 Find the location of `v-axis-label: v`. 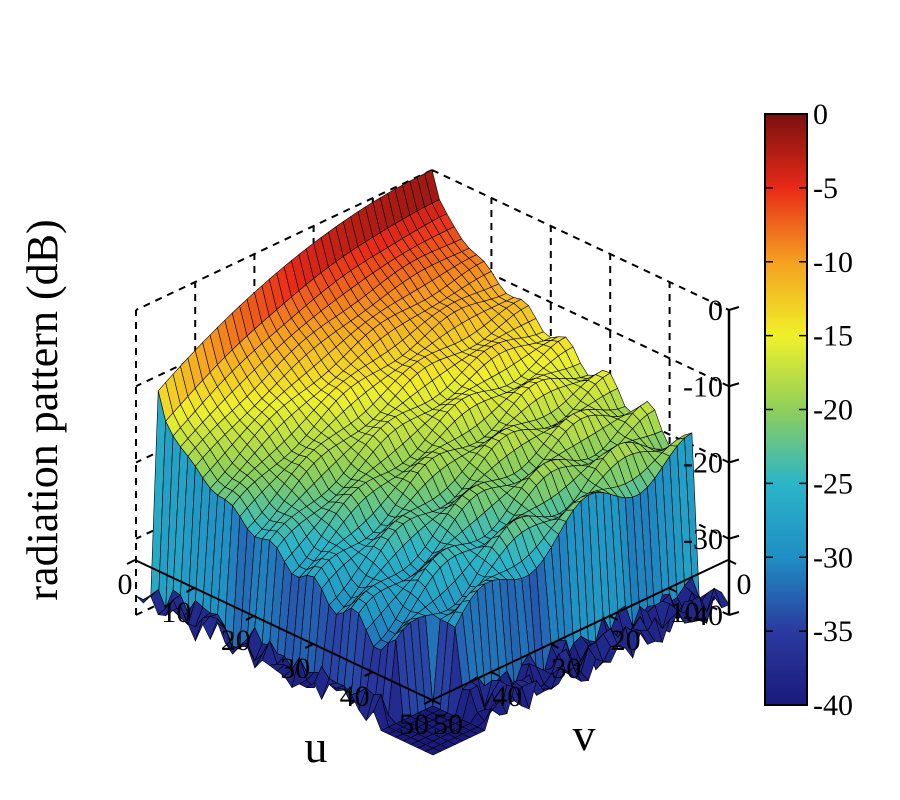

v-axis-label: v is located at coordinates (584, 734).